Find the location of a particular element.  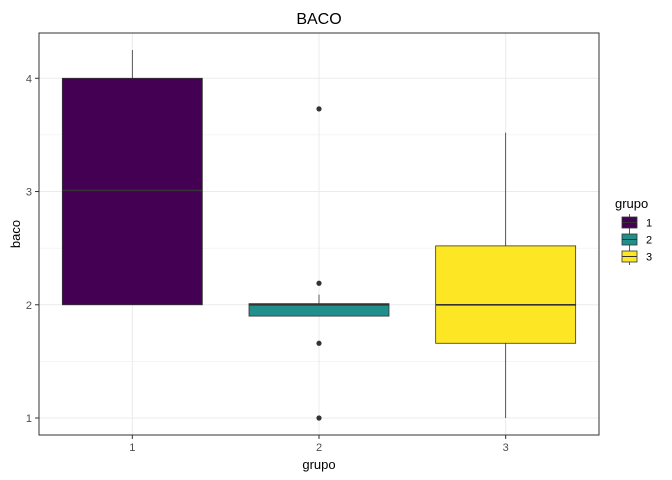

legend: grupo 1 2 3 is located at coordinates (633, 230).